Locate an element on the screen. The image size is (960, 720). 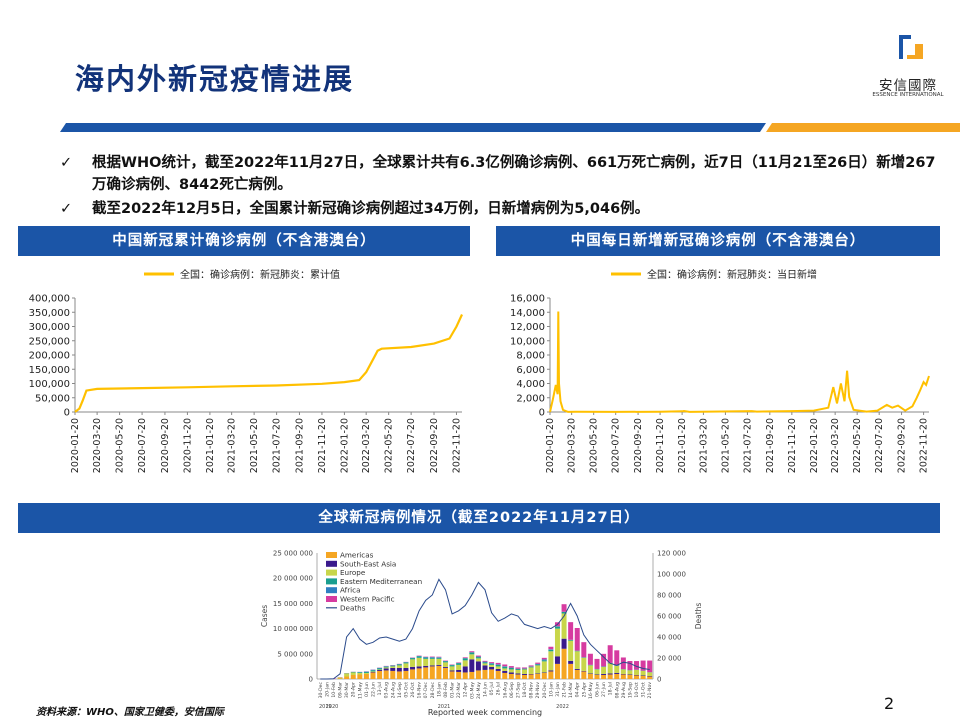
x-tick-label: 16-Nov is located at coordinates (420, 690).